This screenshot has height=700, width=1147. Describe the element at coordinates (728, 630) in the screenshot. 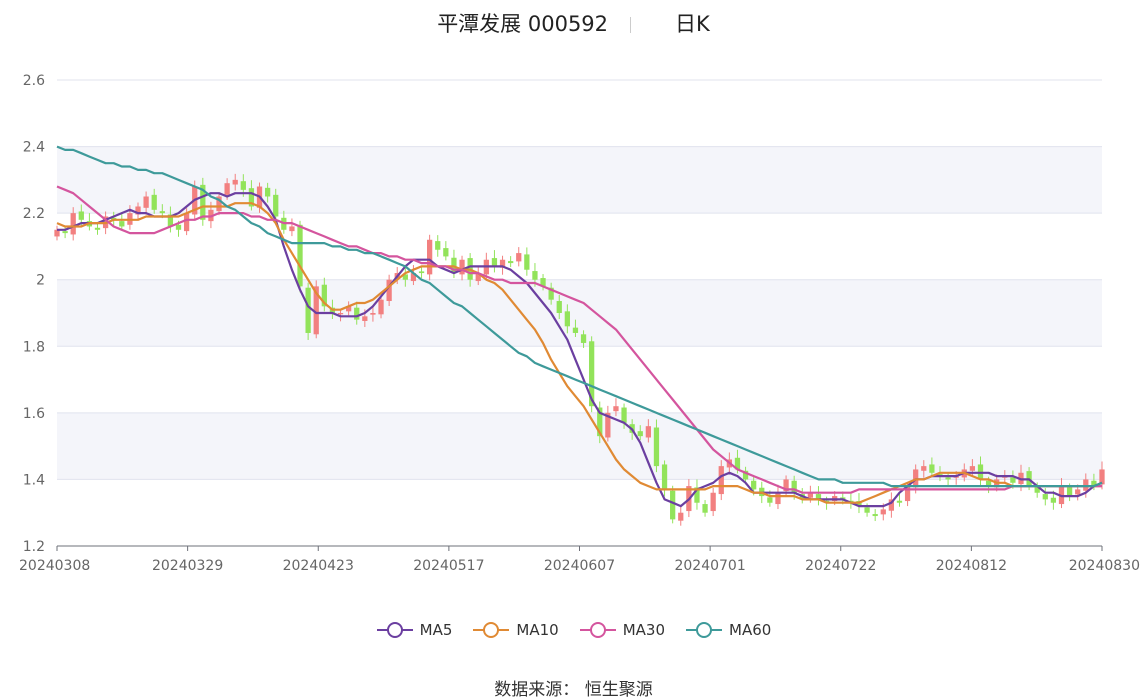

I see `legend-item-ma60: MA60` at that location.